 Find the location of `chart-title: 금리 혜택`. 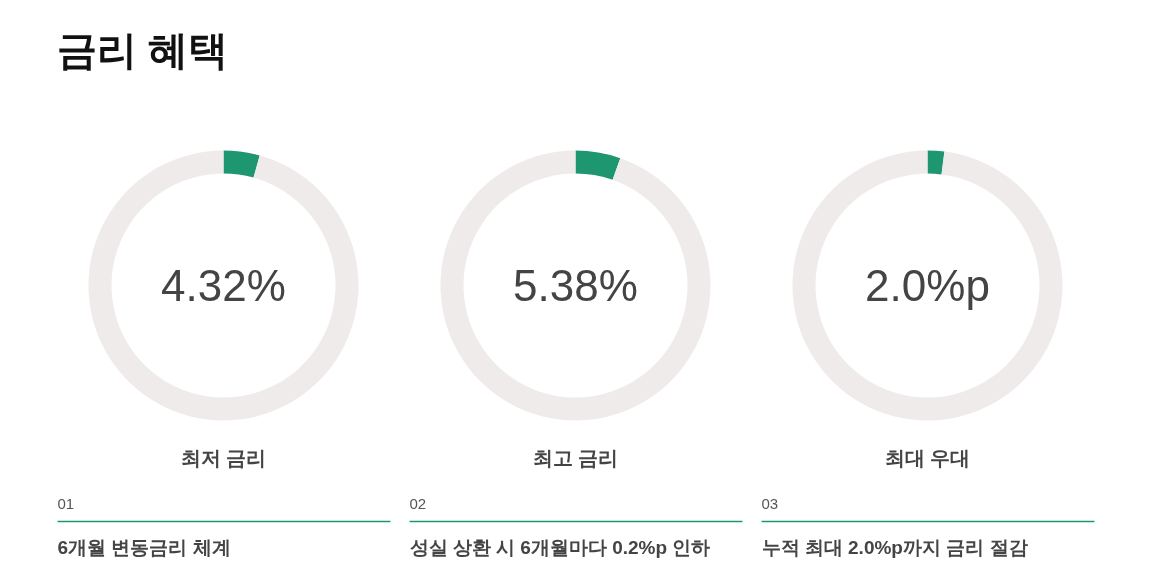

chart-title: 금리 혜택 is located at coordinates (143, 50).